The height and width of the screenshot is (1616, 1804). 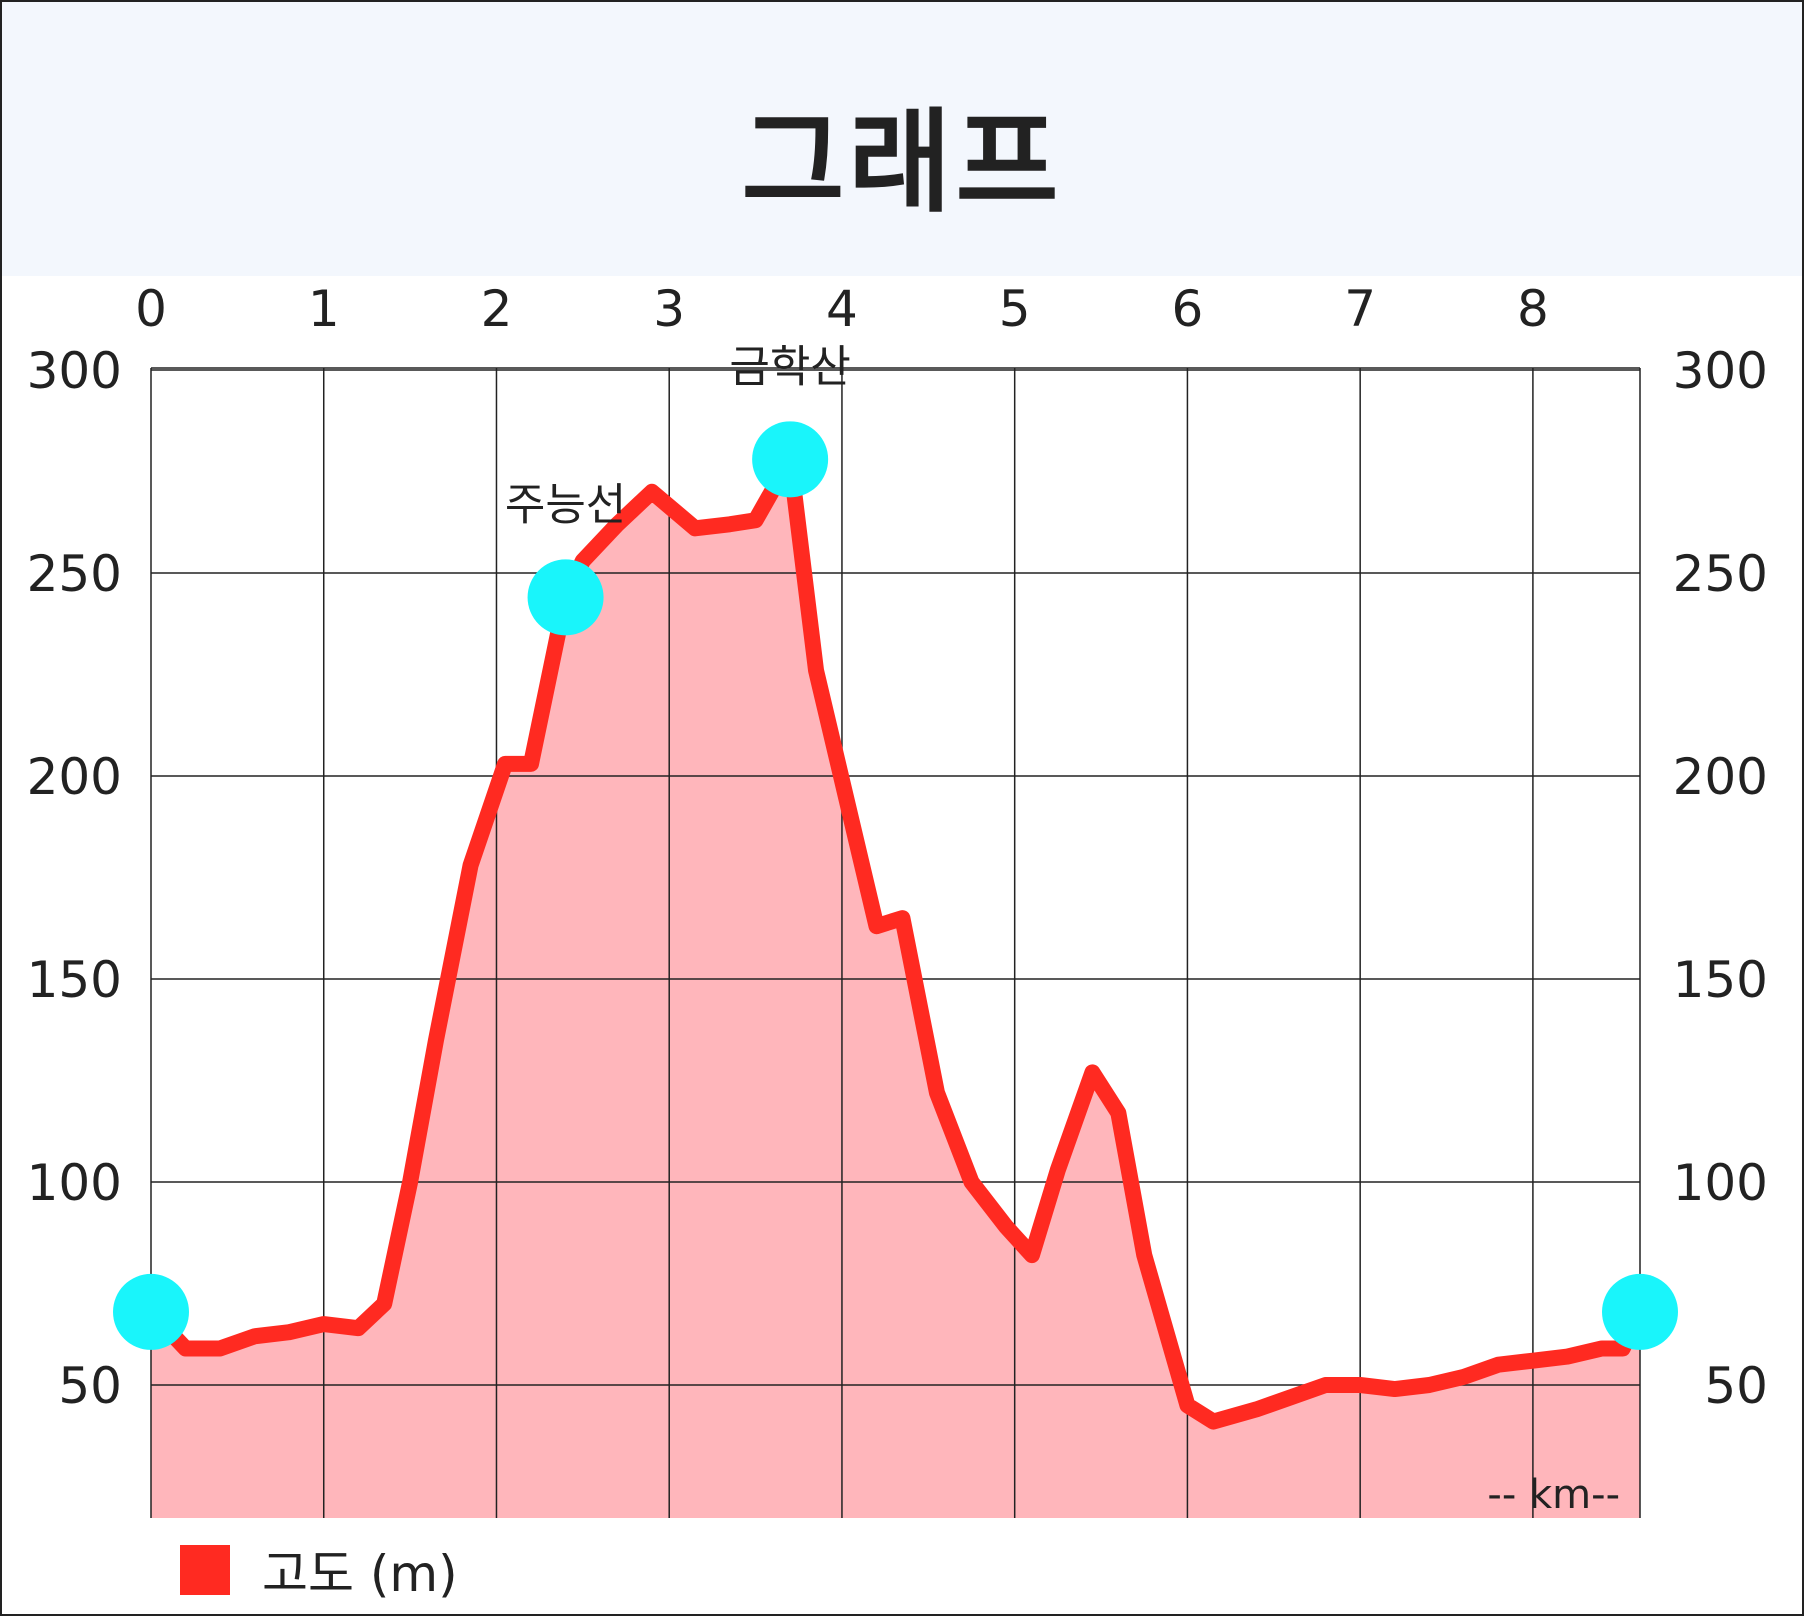 What do you see at coordinates (1015, 309) in the screenshot?
I see `x-tick-label: 5` at bounding box center [1015, 309].